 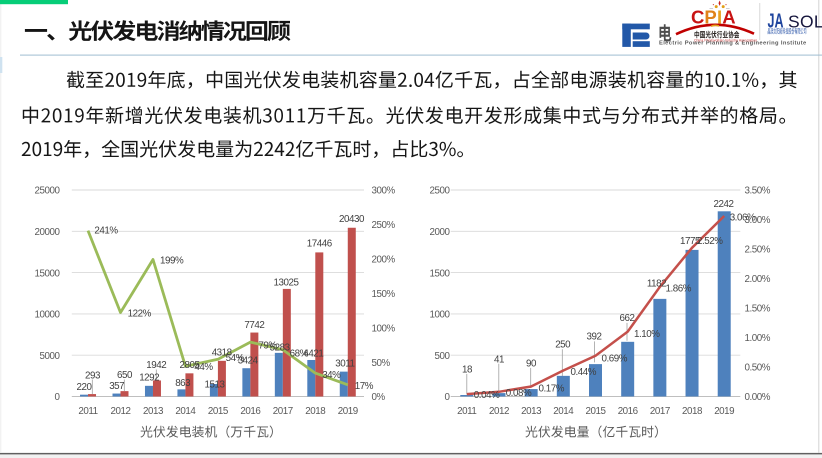 What do you see at coordinates (615, 359) in the screenshot?
I see `svg-text: 0.69%` at bounding box center [615, 359].